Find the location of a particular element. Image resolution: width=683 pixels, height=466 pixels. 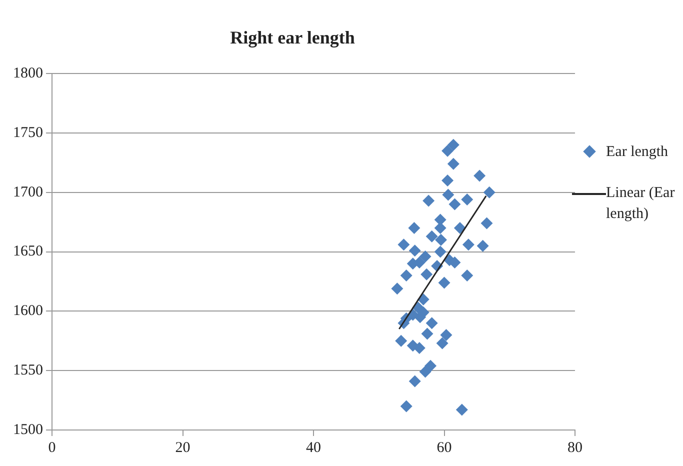

y-tick-label: 1550 is located at coordinates (28, 370).